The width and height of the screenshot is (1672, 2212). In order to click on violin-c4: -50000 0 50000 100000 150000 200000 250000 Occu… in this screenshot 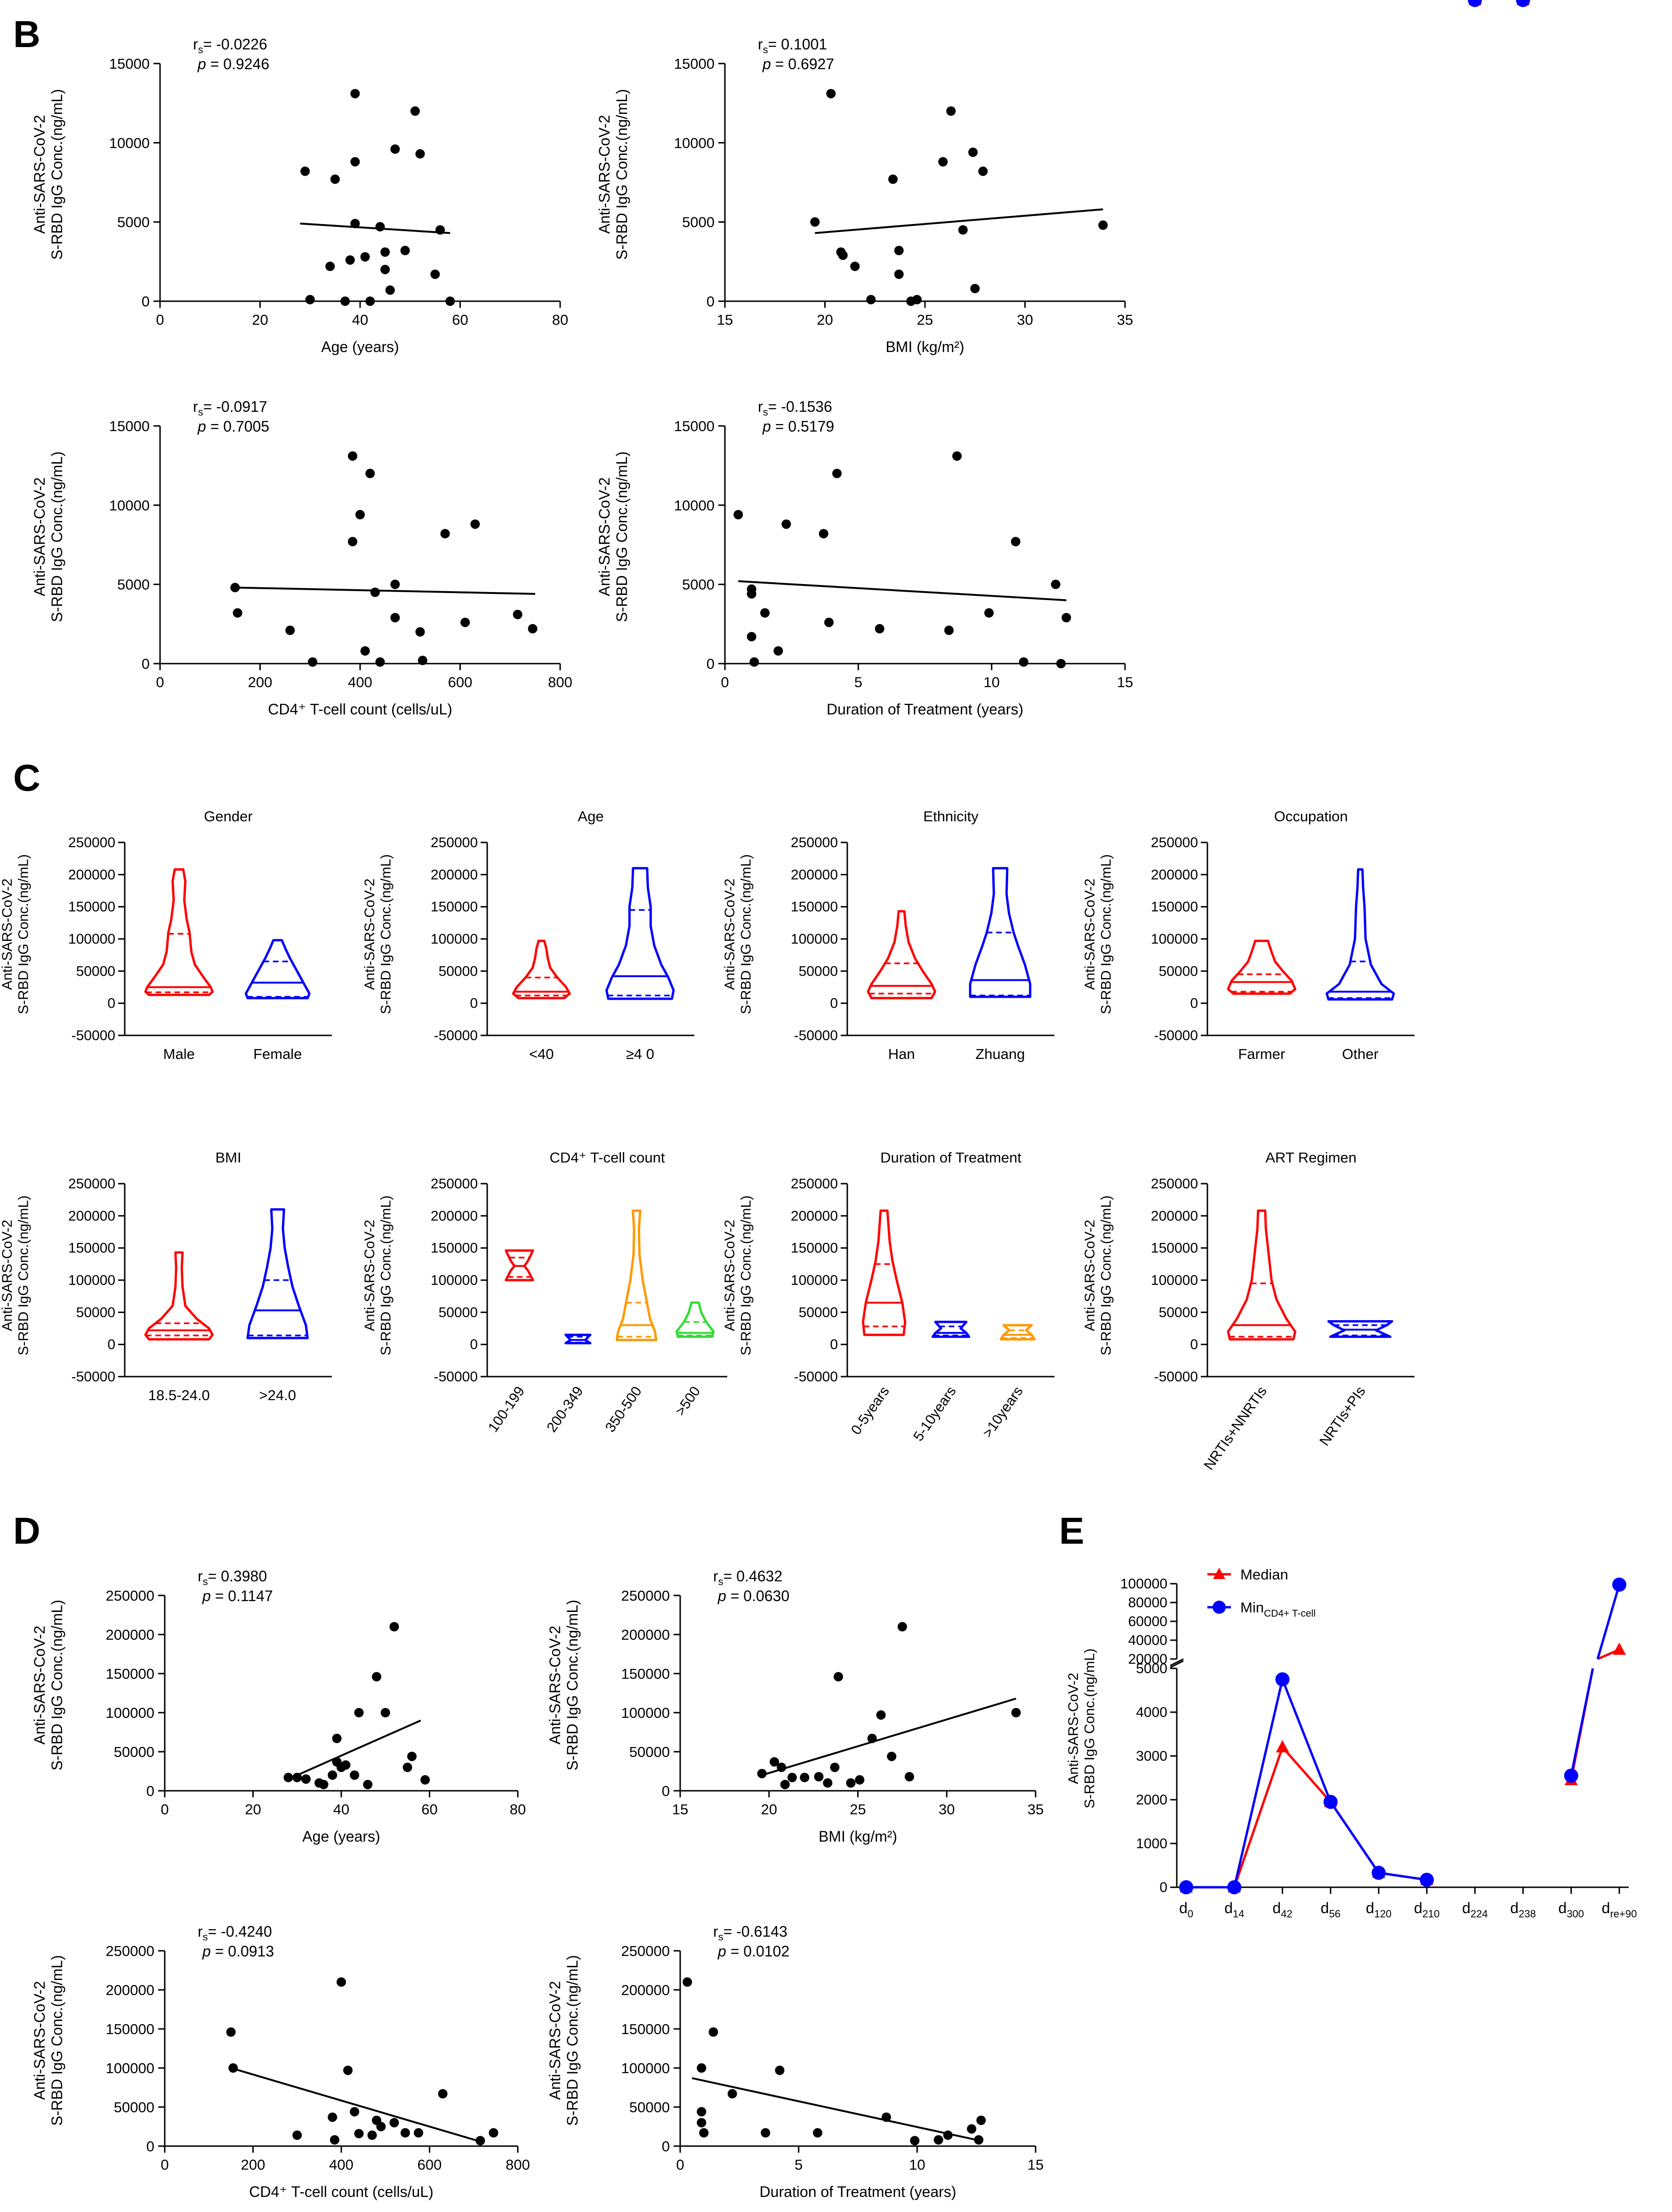, I will do `click(1248, 935)`.